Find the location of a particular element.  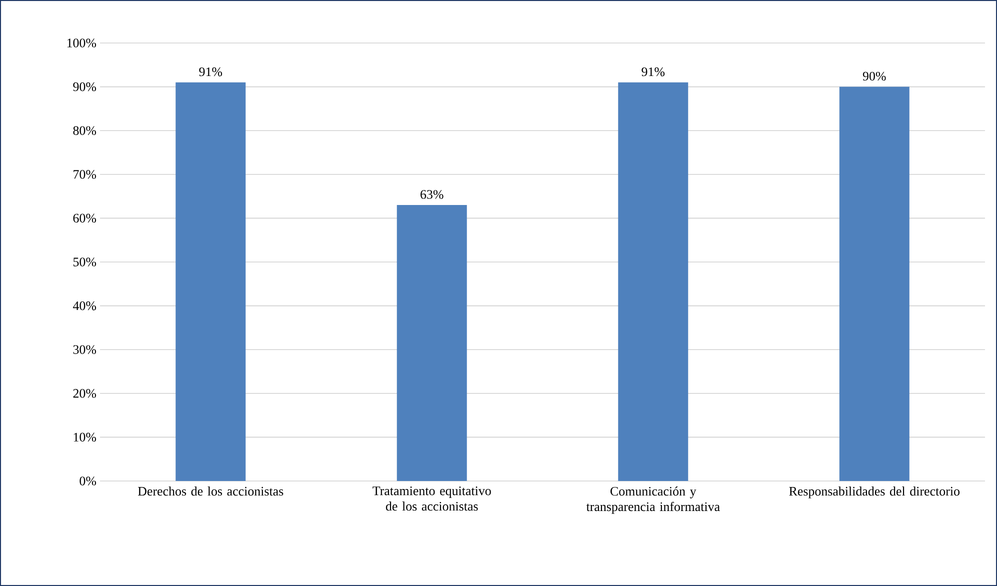

y-tick-label: 0% is located at coordinates (88, 481).